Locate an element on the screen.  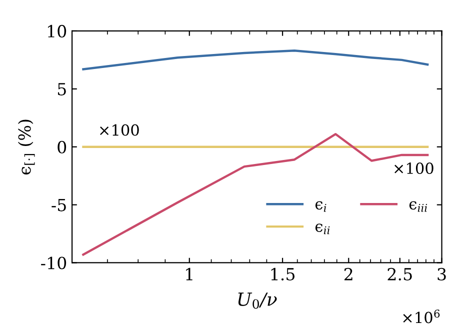
legend-label: ϵ$_{iii}$ is located at coordinates (418, 206).